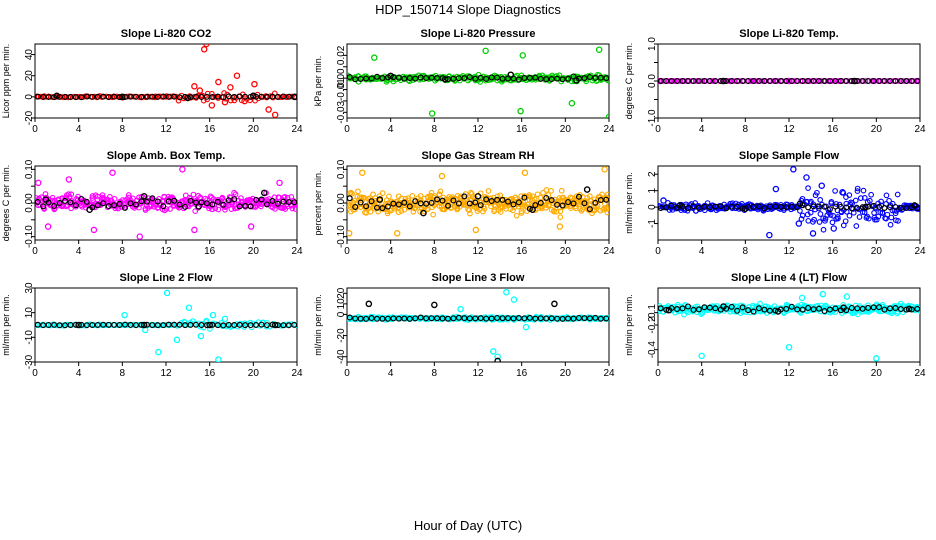 Image resolution: width=936 pixels, height=540 pixels. What do you see at coordinates (341, 203) in the screenshot?
I see `y-tick-label: 0.00` at bounding box center [341, 203].